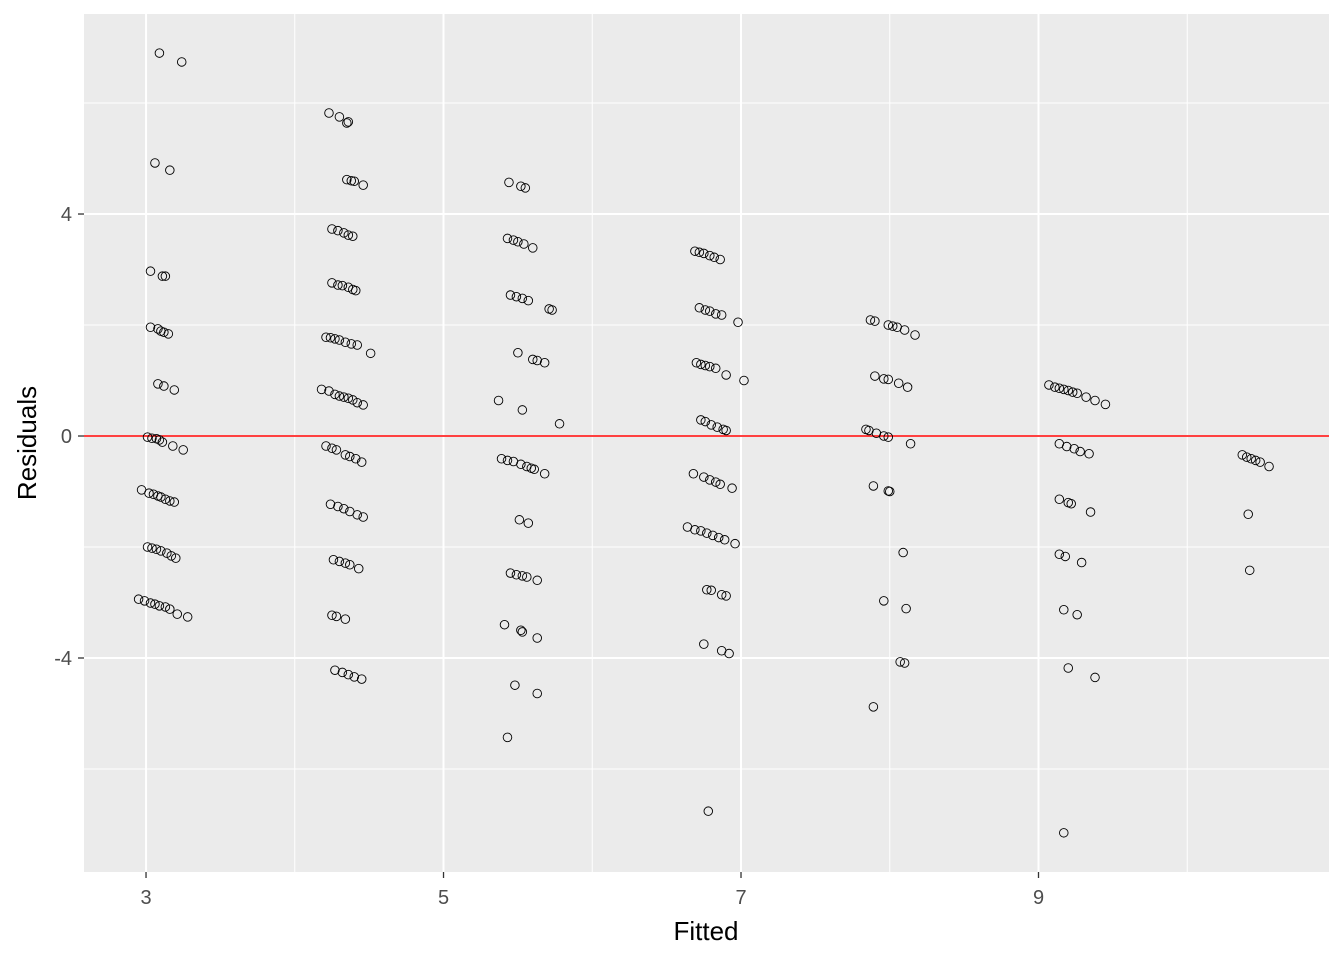 Image resolution: width=1344 pixels, height=960 pixels. What do you see at coordinates (27, 443) in the screenshot?
I see `y-axis-title: Residuals` at bounding box center [27, 443].